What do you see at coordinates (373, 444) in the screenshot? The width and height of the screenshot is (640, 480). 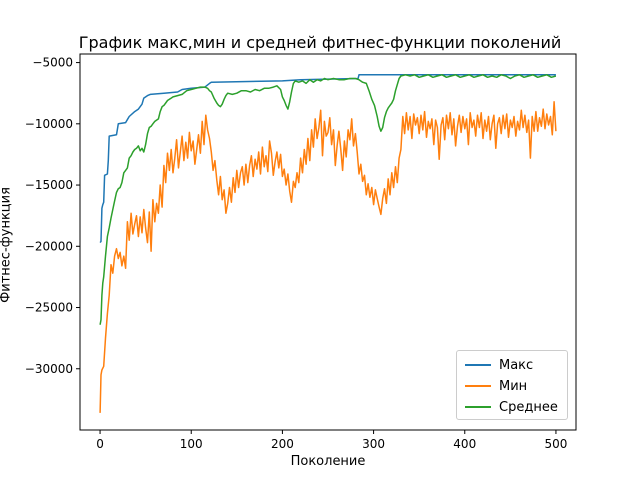 I see `x-tick-label: 300` at bounding box center [373, 444].